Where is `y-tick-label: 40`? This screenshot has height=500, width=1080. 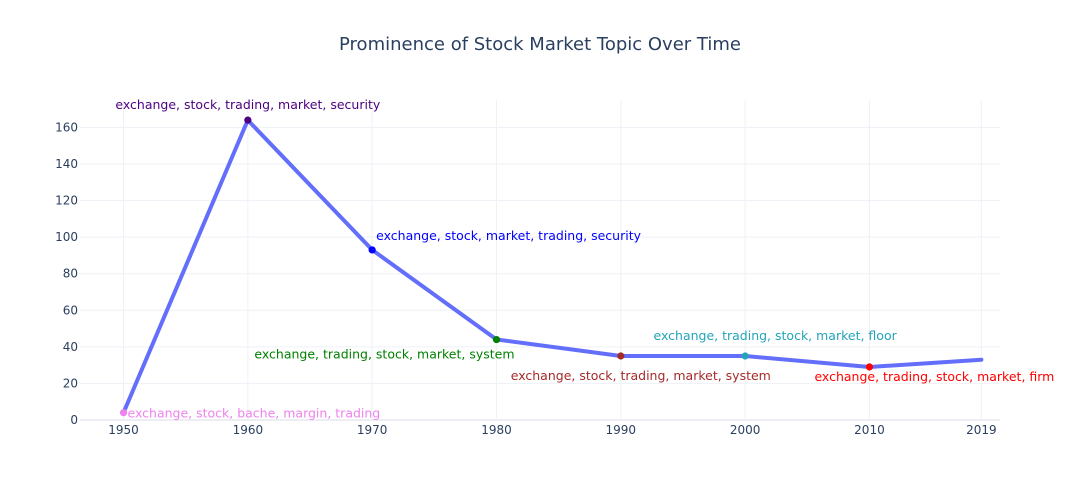 y-tick-label: 40 is located at coordinates (70, 347).